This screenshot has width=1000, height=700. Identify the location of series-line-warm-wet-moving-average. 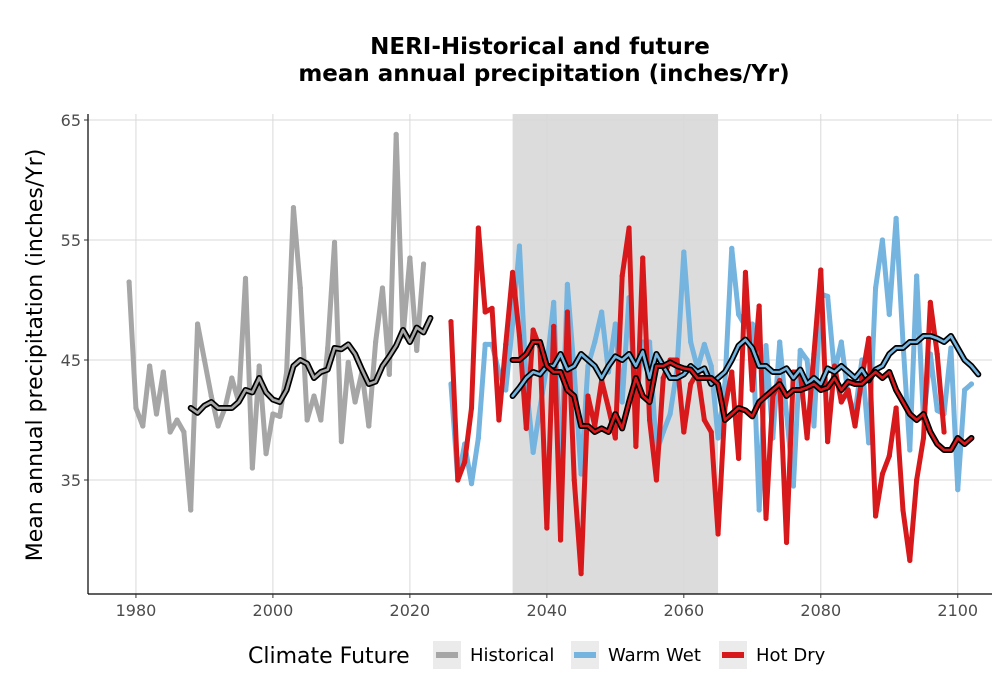
(745, 366).